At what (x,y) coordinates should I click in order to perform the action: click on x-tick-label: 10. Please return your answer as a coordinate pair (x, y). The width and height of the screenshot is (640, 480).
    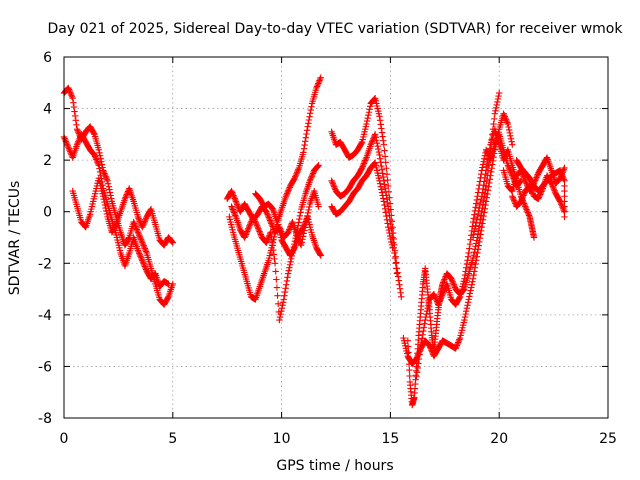
    Looking at the image, I should click on (282, 439).